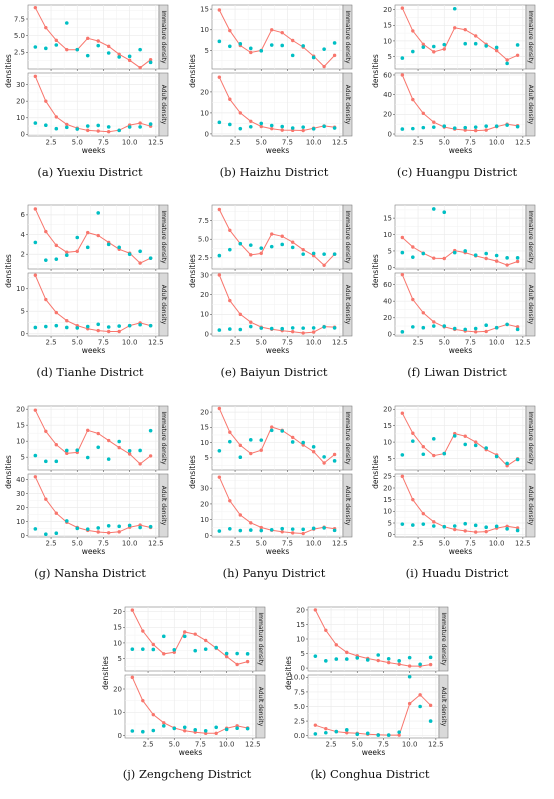 This screenshot has height=799, width=554. What do you see at coordinates (496, 526) in the screenshot?
I see `chart8-adult-observed-point` at bounding box center [496, 526].